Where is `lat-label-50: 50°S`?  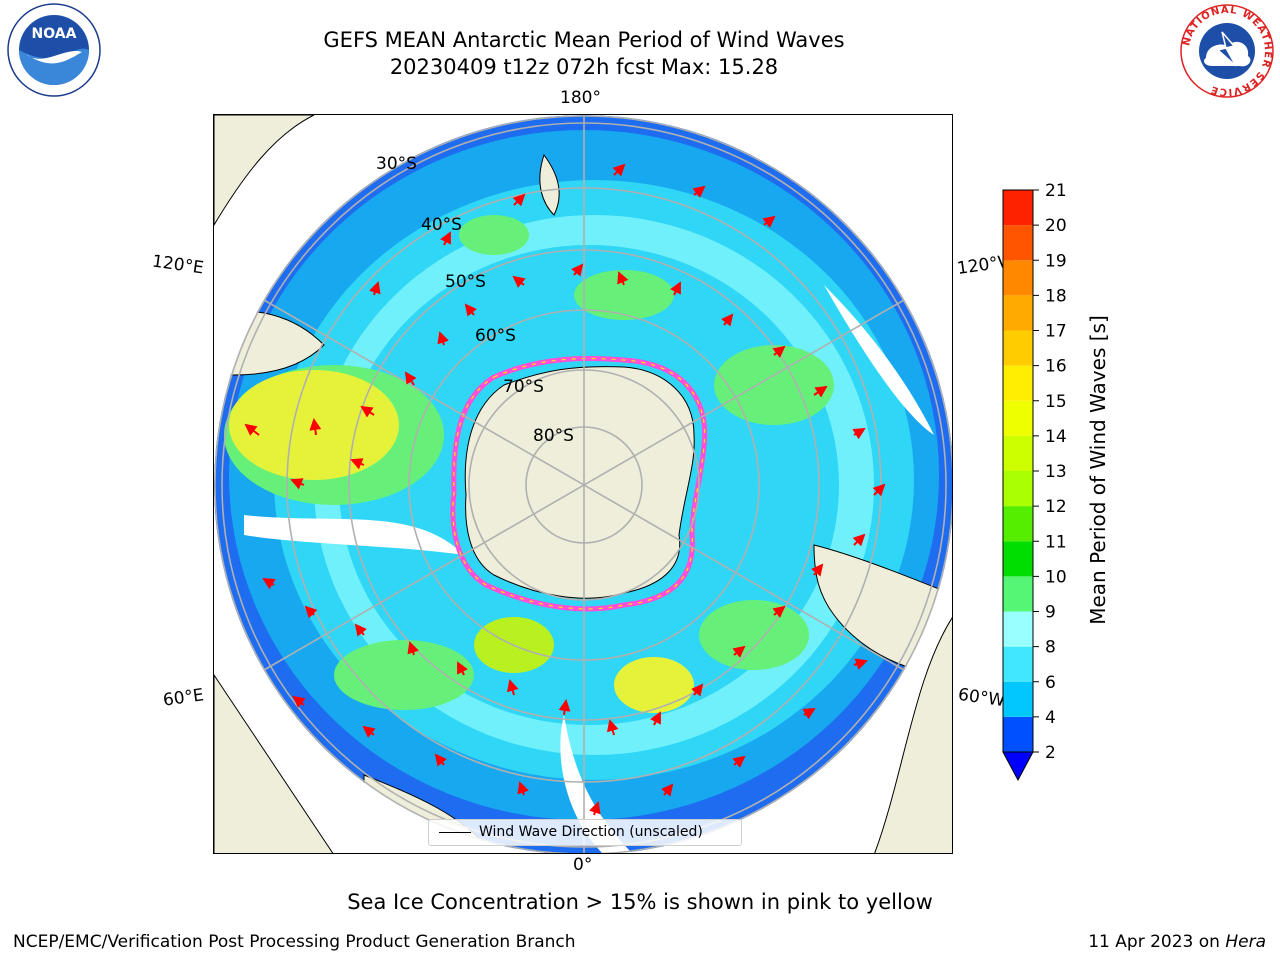
lat-label-50: 50°S is located at coordinates (465, 282).